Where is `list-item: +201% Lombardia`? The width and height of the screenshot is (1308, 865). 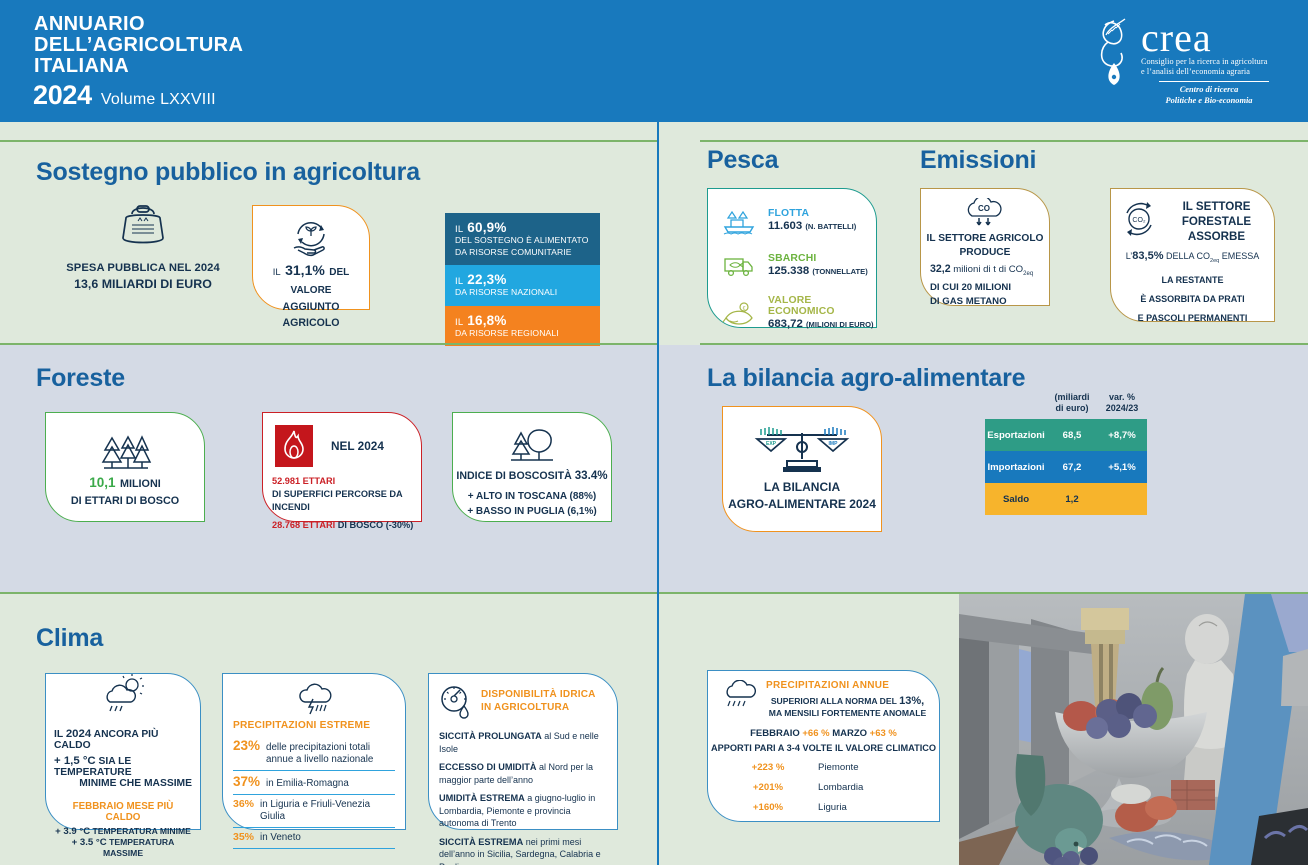 list-item: +201% Lombardia is located at coordinates (823, 787).